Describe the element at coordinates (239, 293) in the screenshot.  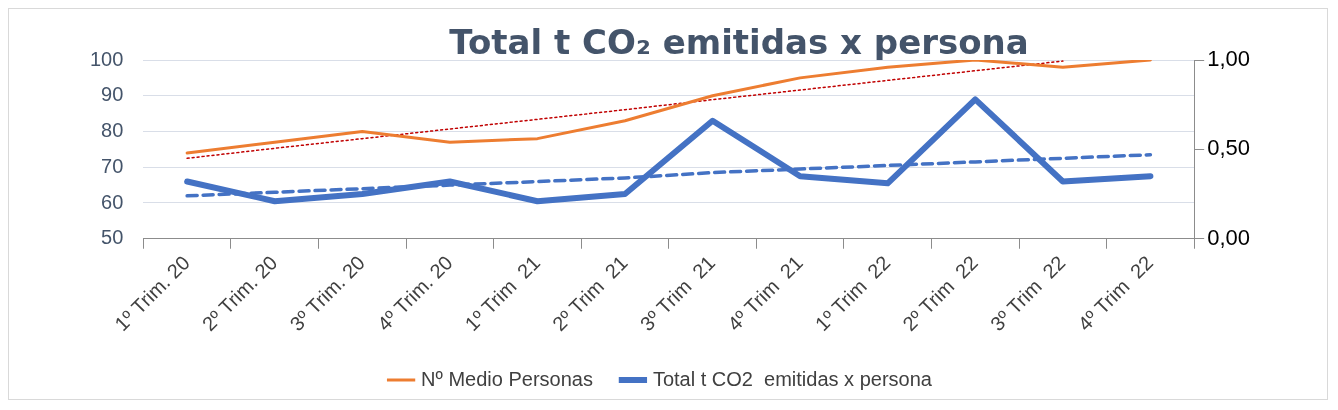
I see `x-tick-label: 2º Trim. 20` at that location.